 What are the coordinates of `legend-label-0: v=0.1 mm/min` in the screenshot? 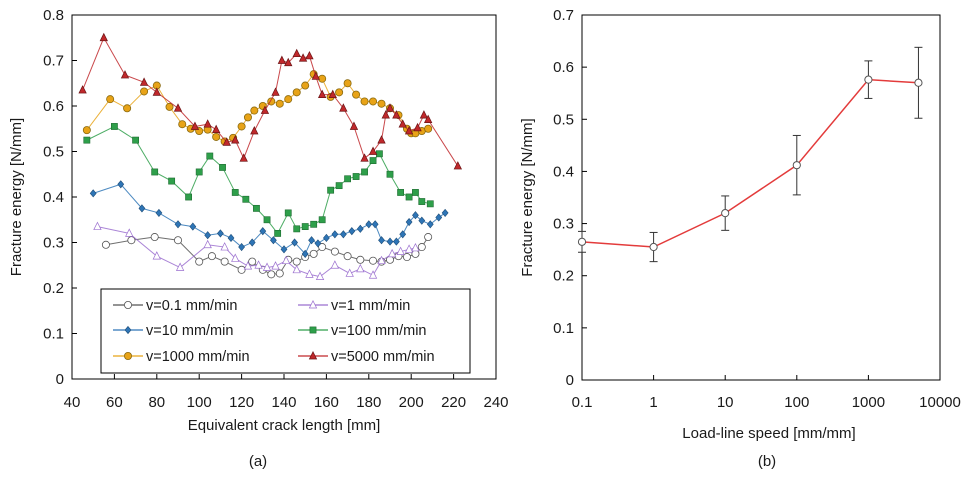 It's located at (191, 306).